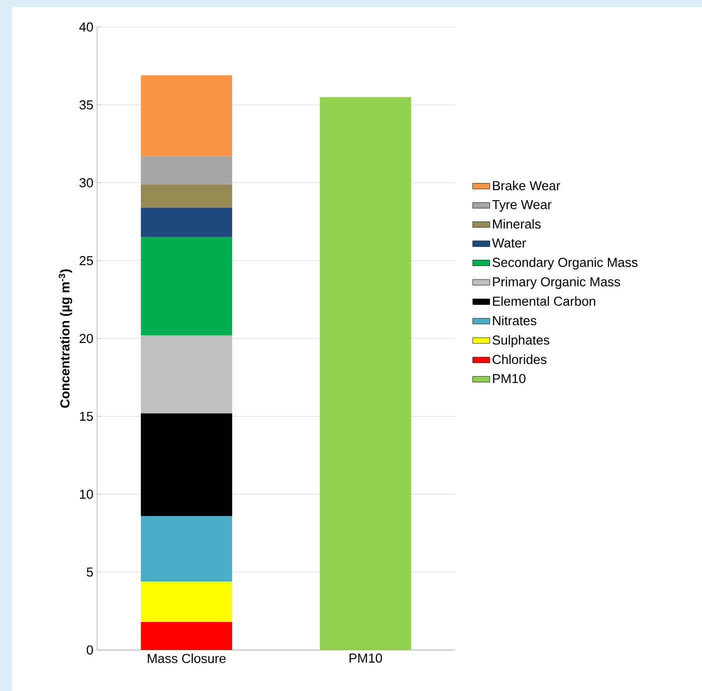 The height and width of the screenshot is (691, 702). Describe the element at coordinates (65, 338) in the screenshot. I see `y-axis-title: Concentration (µg m$^{-3}$)` at that location.